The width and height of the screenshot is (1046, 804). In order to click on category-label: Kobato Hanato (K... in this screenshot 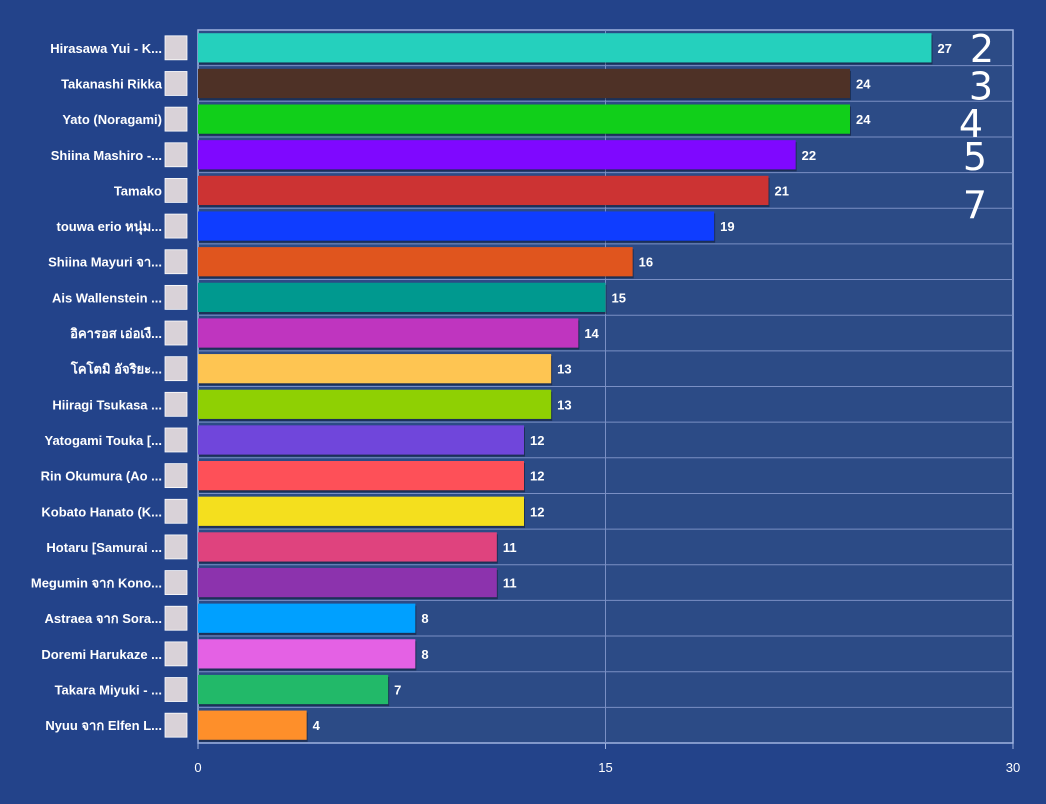, I will do `click(101, 511)`.